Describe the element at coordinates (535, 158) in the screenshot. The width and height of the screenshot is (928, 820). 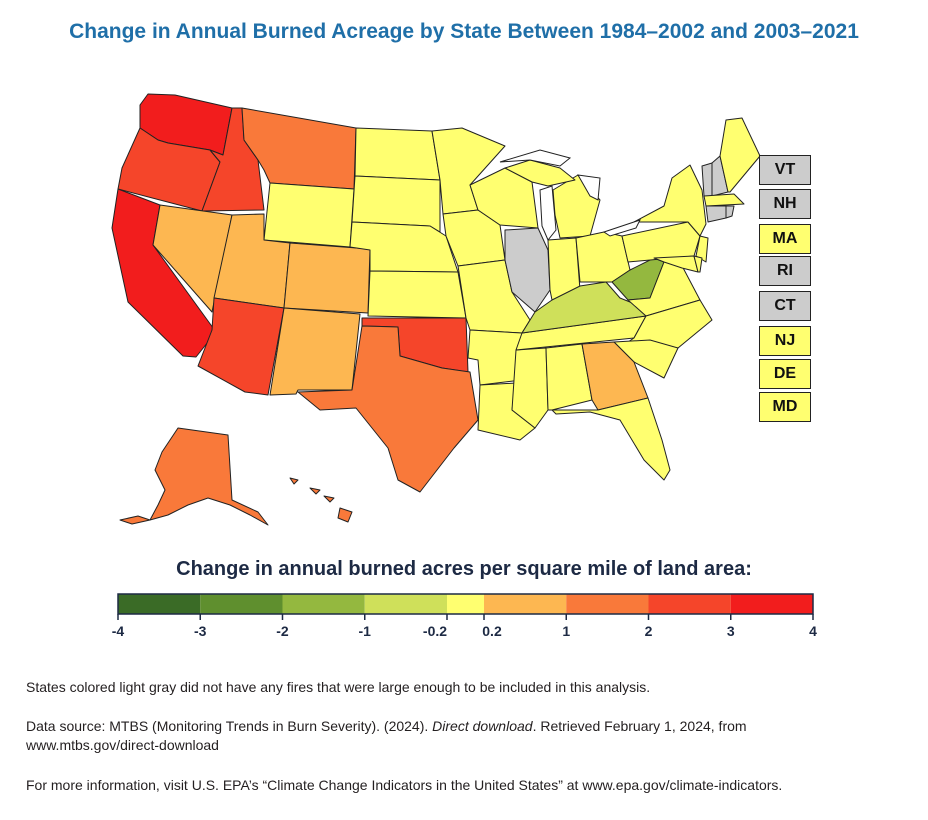
I see `lake-superior` at that location.